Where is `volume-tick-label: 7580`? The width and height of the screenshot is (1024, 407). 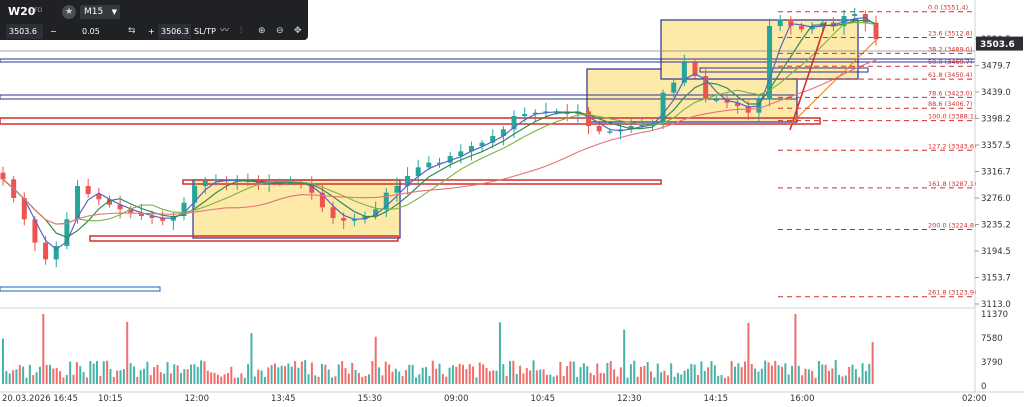 volume-tick-label: 7580 is located at coordinates (992, 339).